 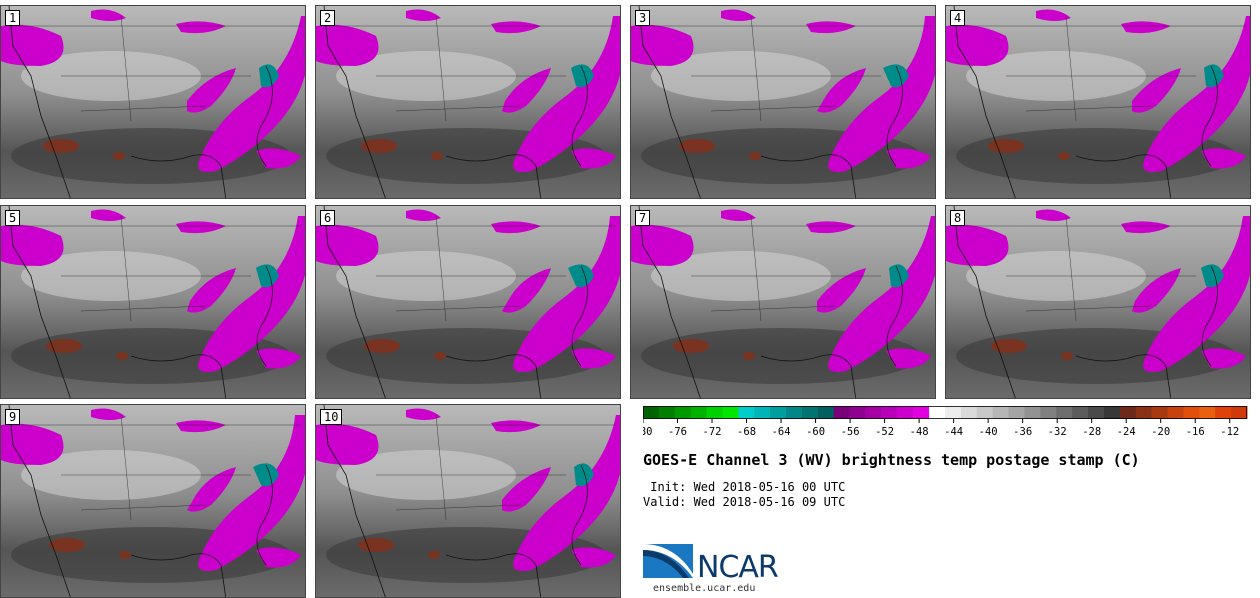 What do you see at coordinates (328, 218) in the screenshot?
I see `panel-number: 6` at bounding box center [328, 218].